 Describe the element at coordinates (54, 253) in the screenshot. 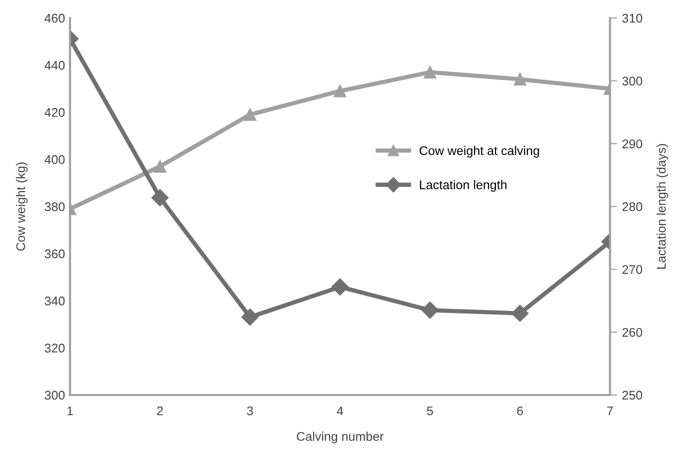

I see `y-tick-label: 360` at that location.